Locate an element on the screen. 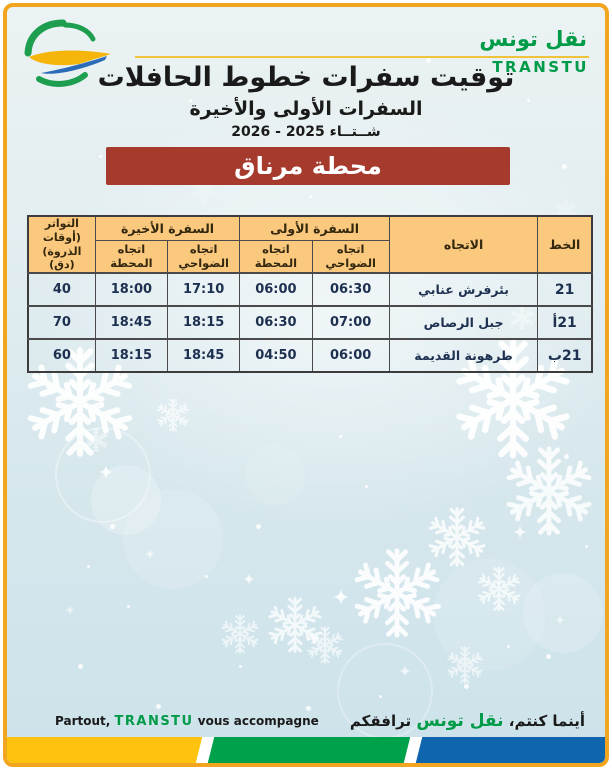  cell-last-suburbs: 18:15 is located at coordinates (204, 322).